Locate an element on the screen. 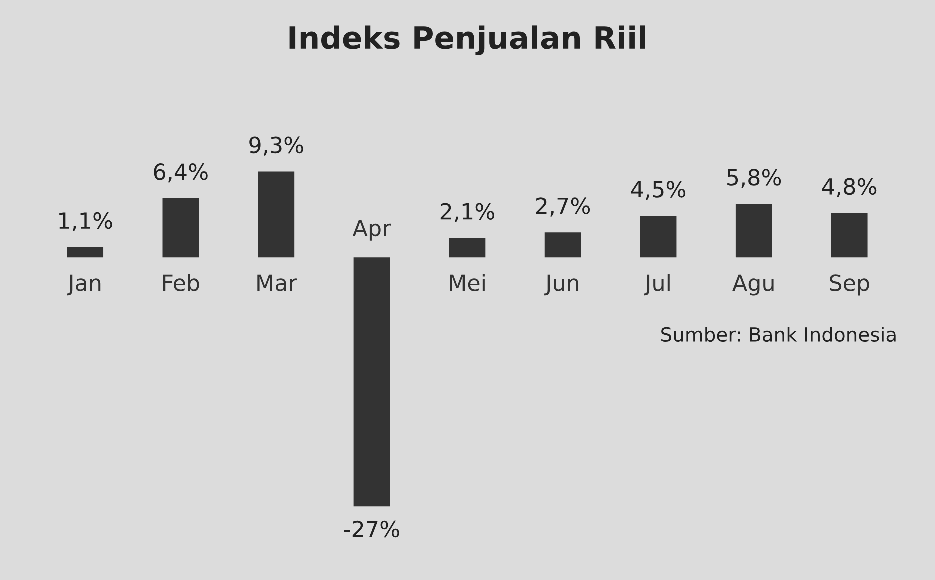  data-label: -27% is located at coordinates (372, 529).